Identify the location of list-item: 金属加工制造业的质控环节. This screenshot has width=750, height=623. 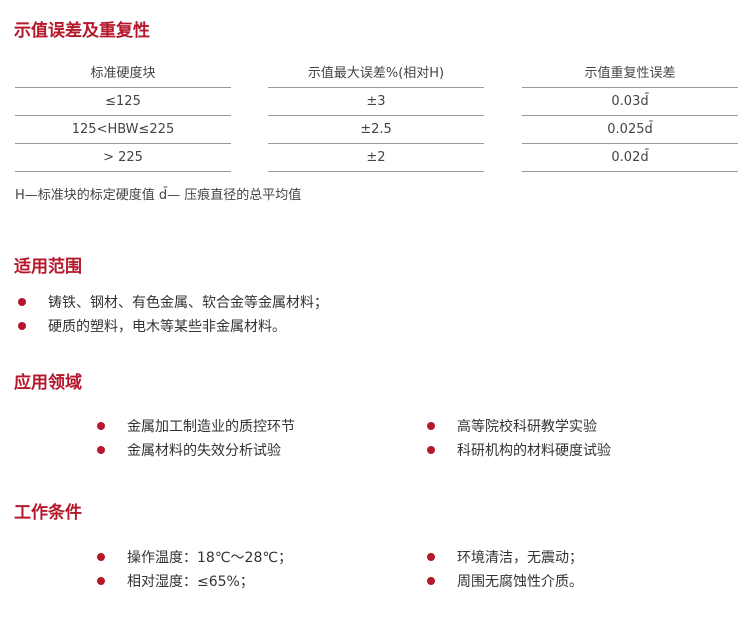
(196, 426).